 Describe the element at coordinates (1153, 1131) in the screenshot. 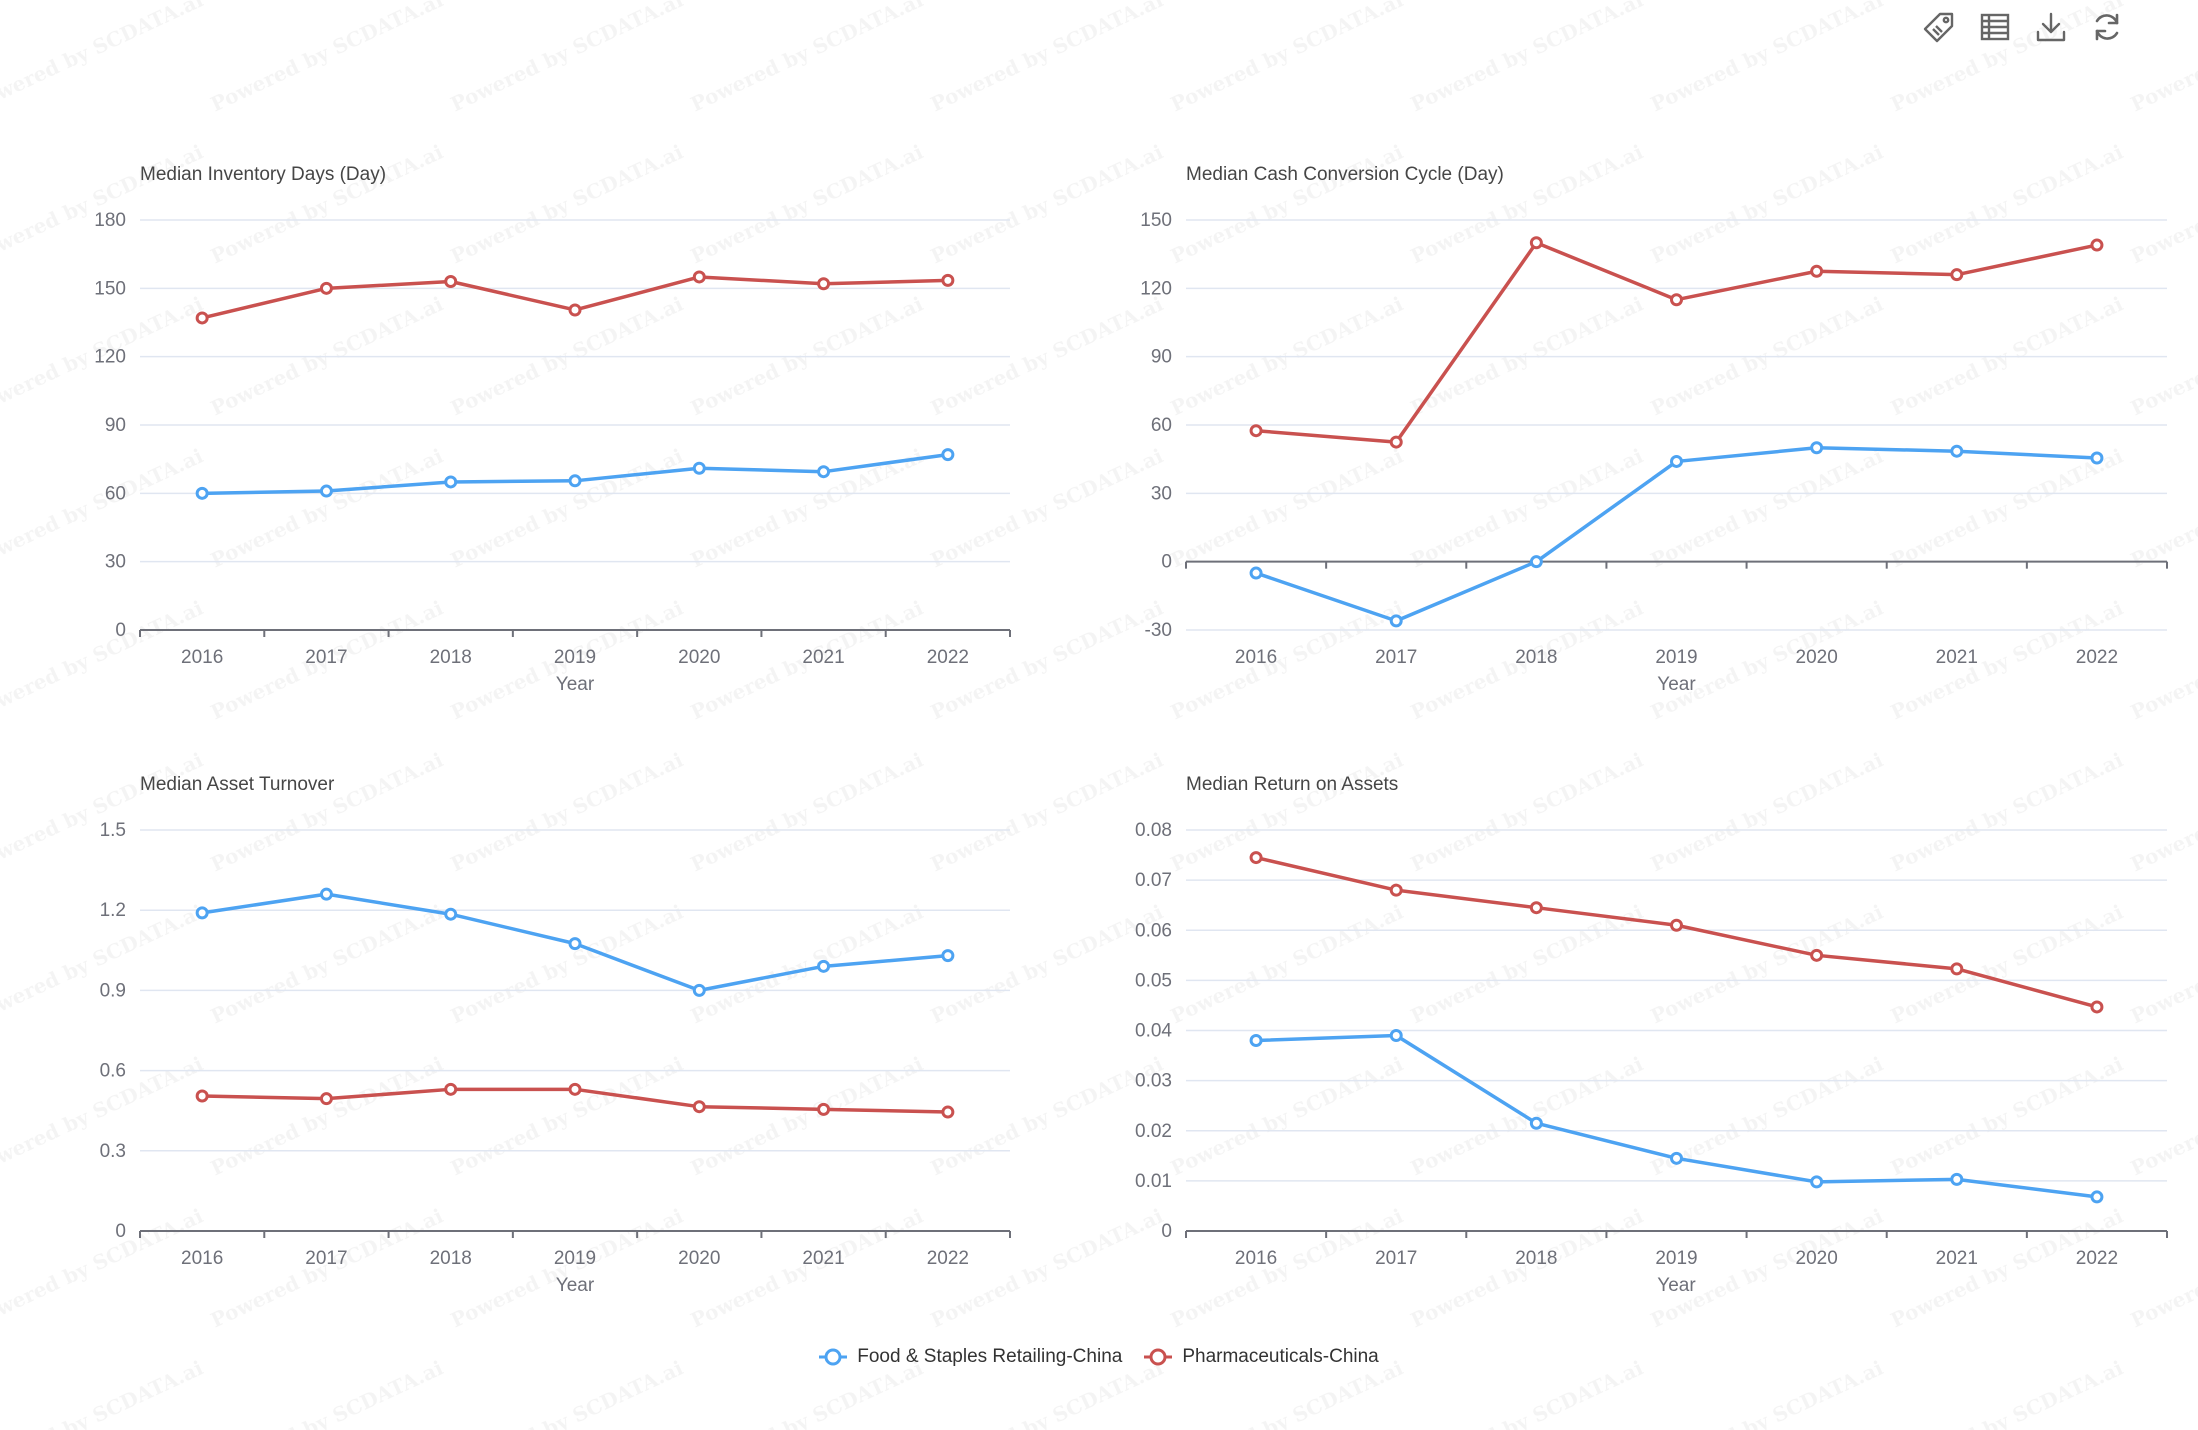

I see `y-tick-label: 0.02` at that location.